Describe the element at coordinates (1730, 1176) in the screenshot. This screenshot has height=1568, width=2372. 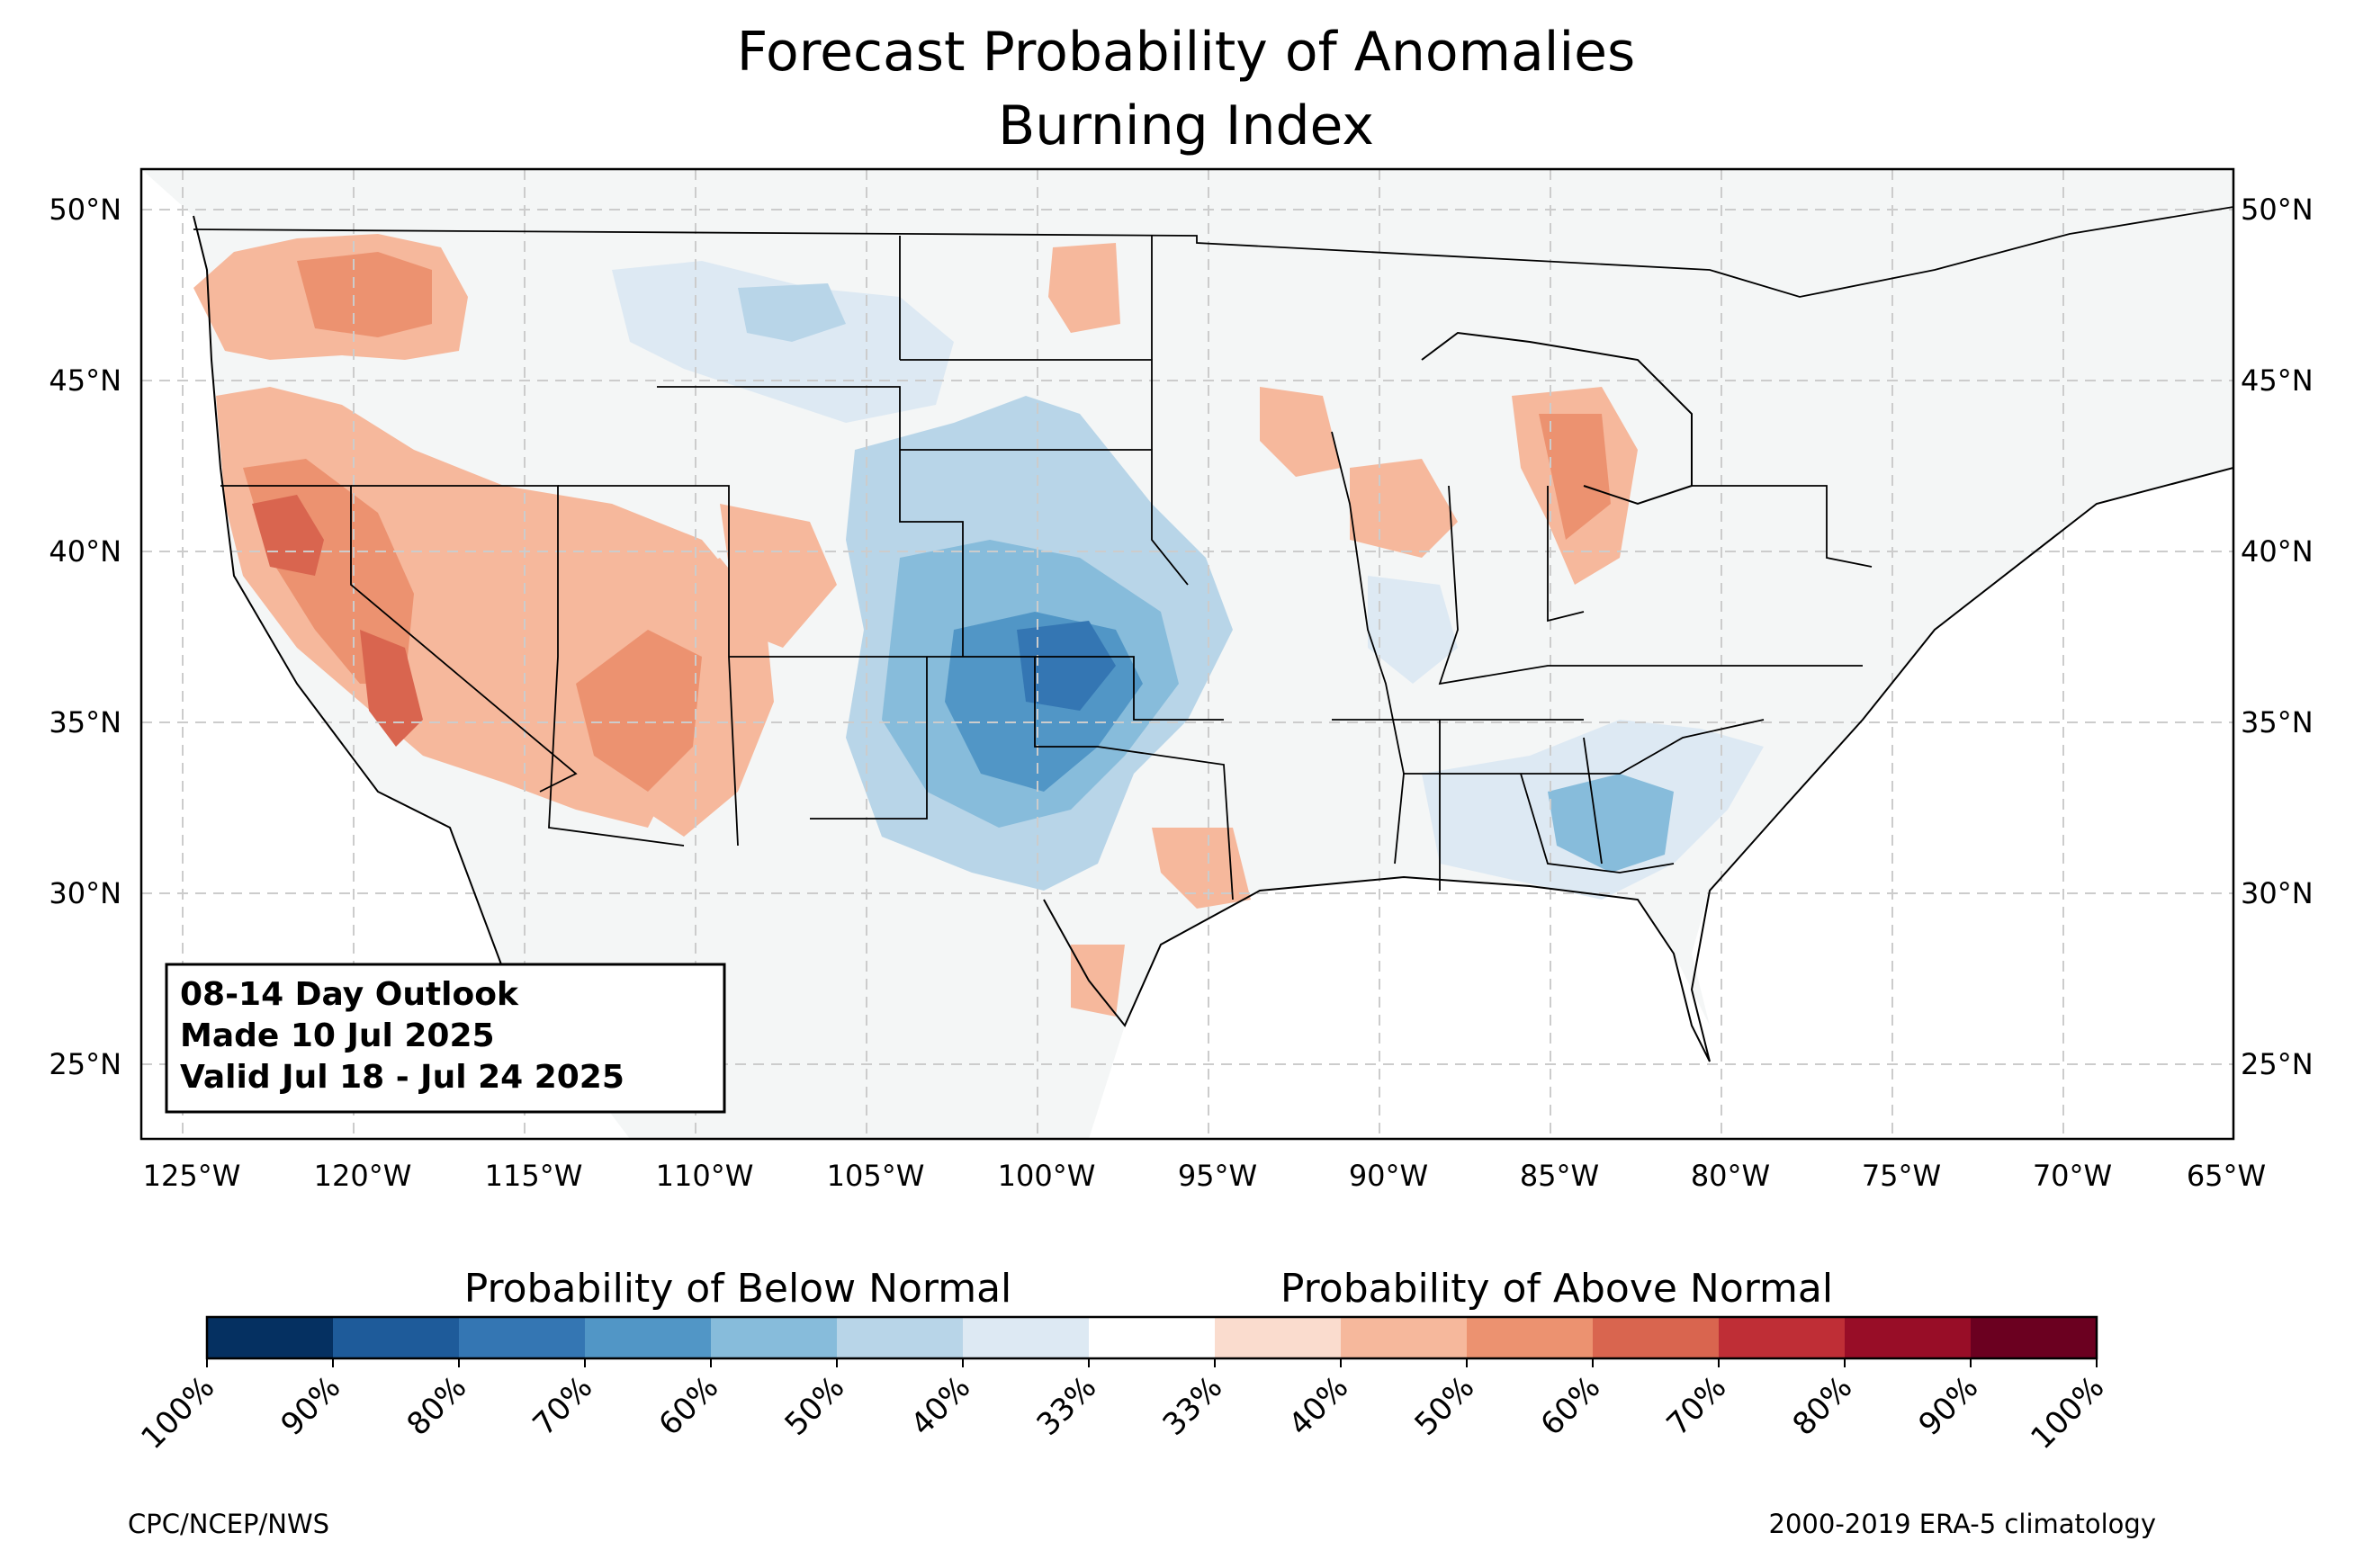
I see `lon-label: 80°W` at that location.